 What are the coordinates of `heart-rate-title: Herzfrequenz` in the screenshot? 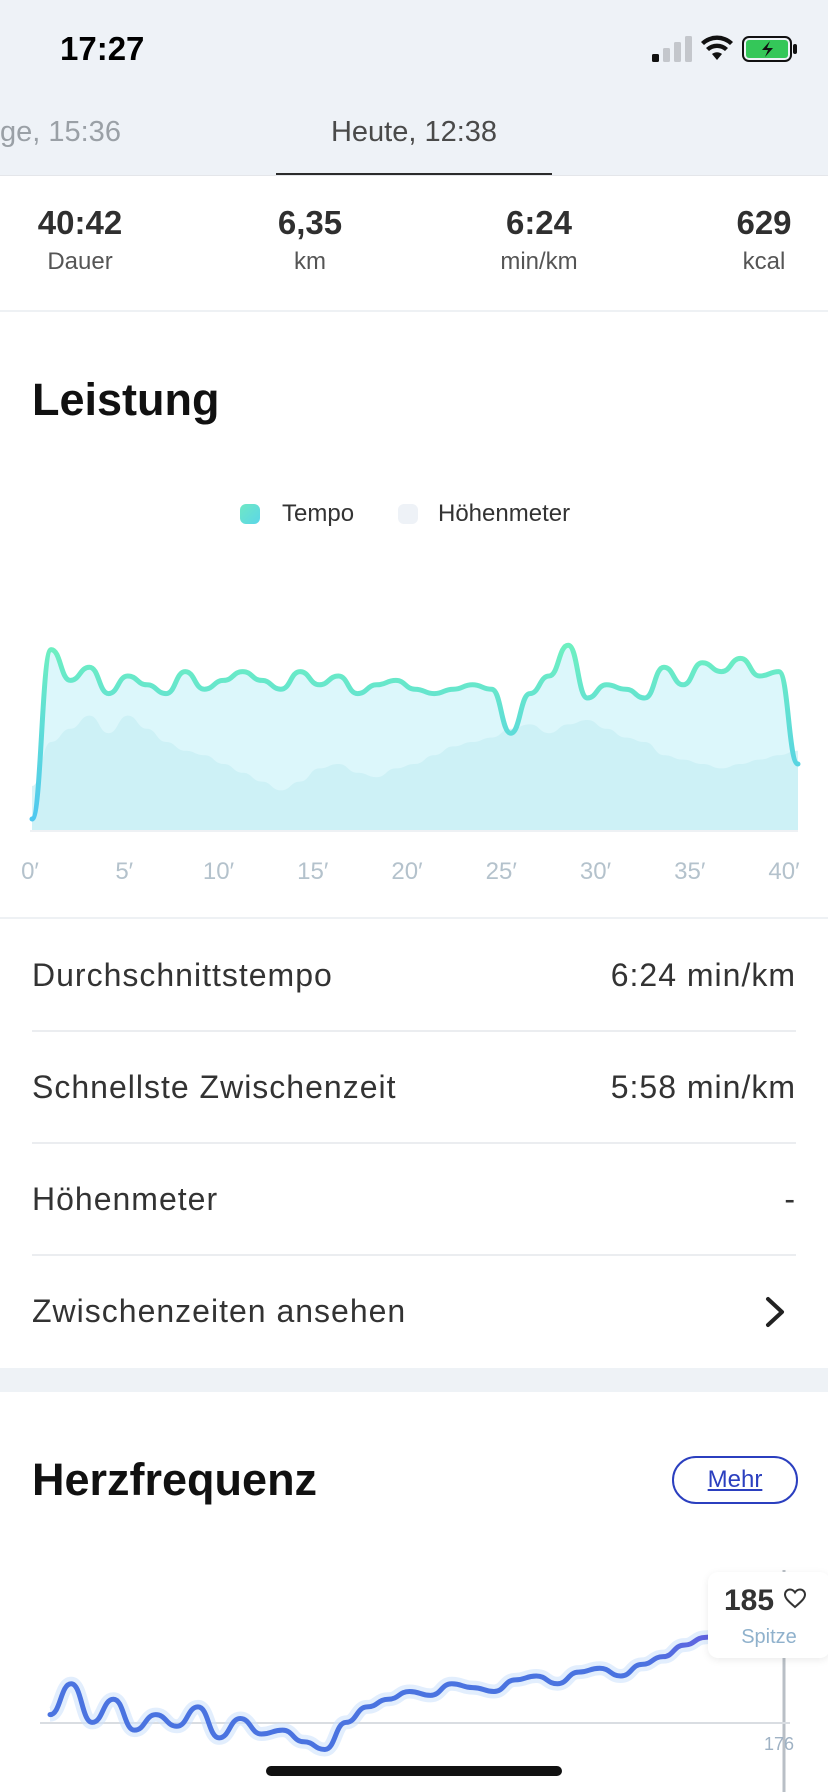 It's located at (175, 1479).